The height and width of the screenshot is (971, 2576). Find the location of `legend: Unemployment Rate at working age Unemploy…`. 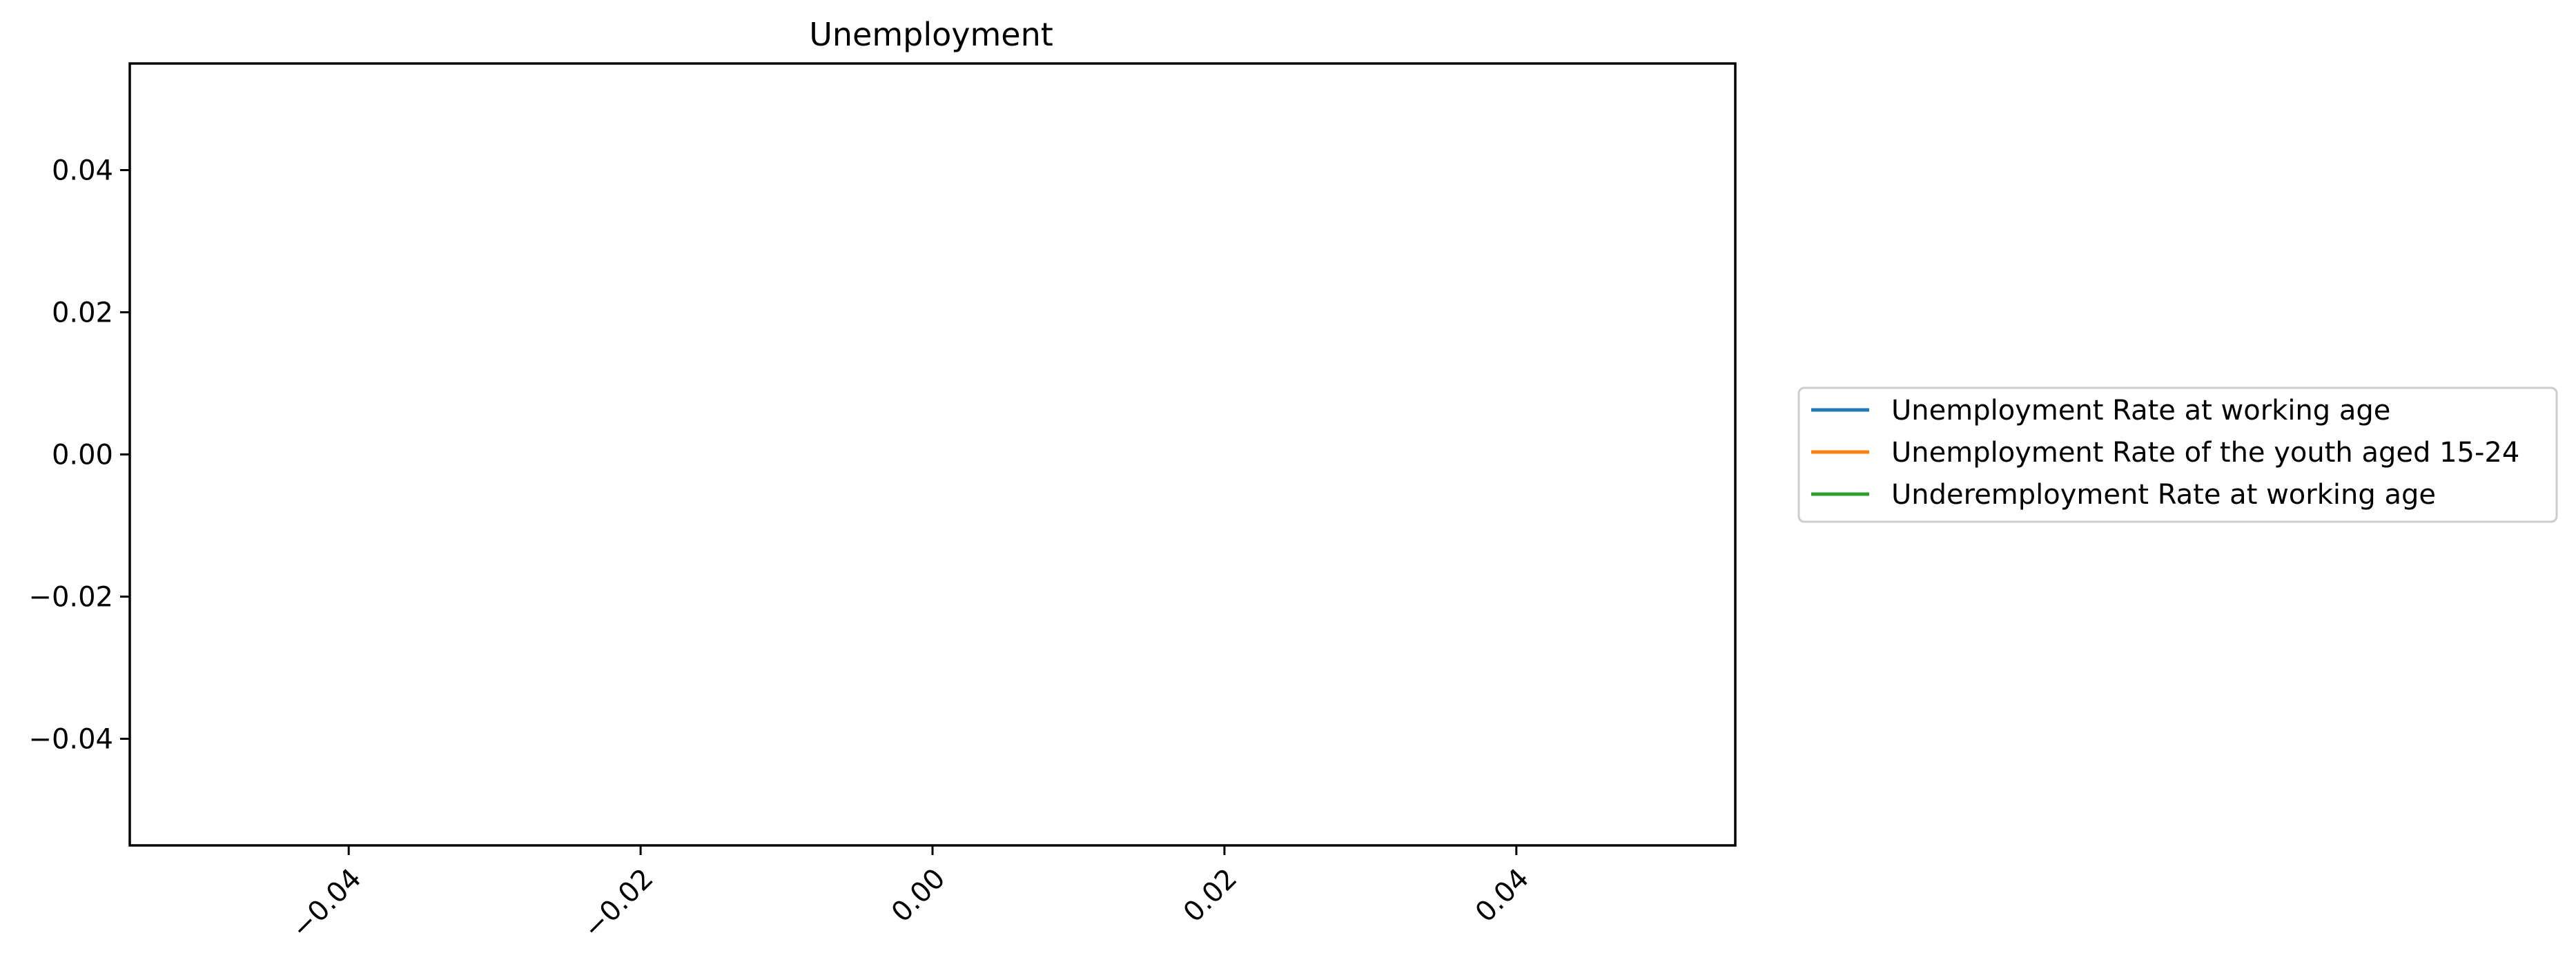

legend: Unemployment Rate at working age Unemploy… is located at coordinates (2177, 454).